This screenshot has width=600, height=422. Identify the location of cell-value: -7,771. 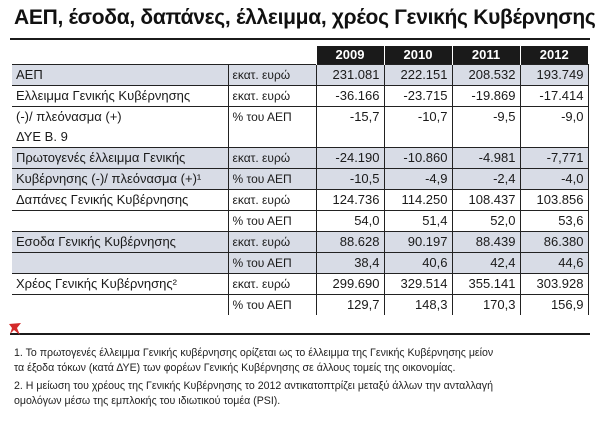
(554, 158).